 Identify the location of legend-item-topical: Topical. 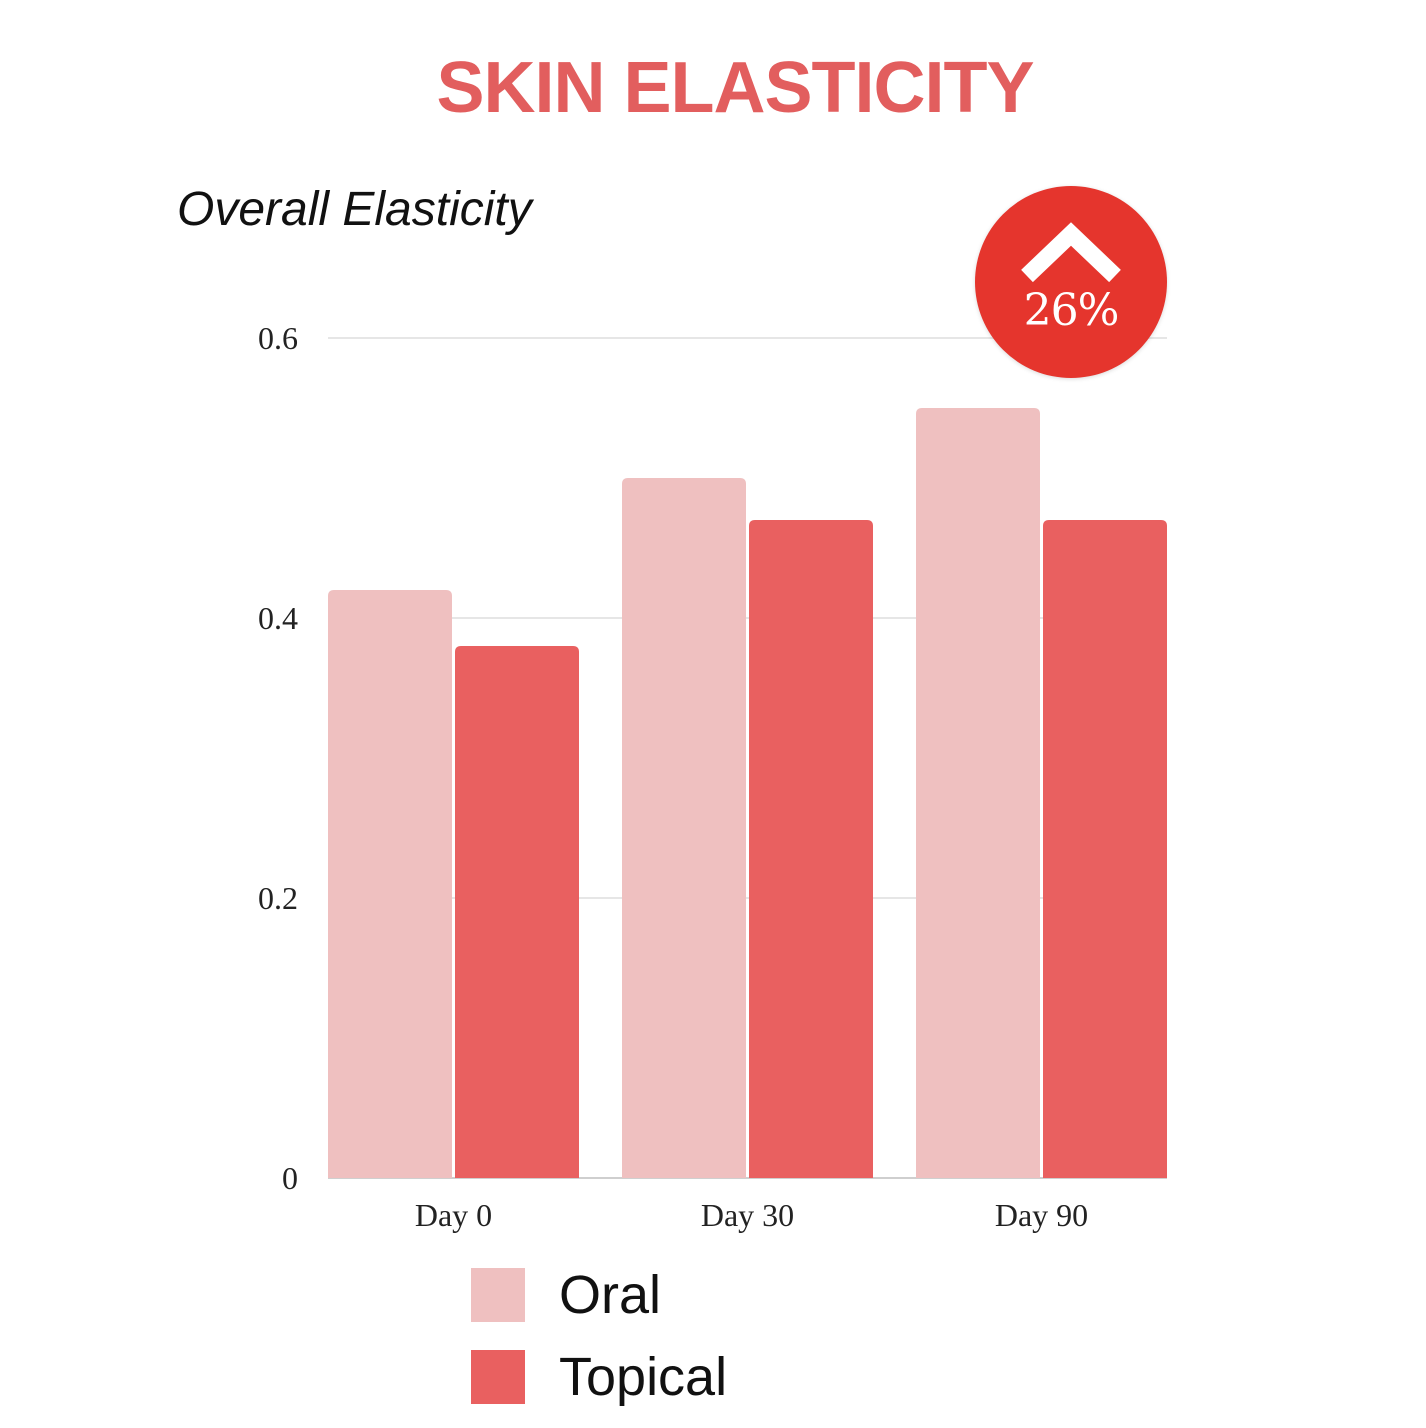
(671, 1380).